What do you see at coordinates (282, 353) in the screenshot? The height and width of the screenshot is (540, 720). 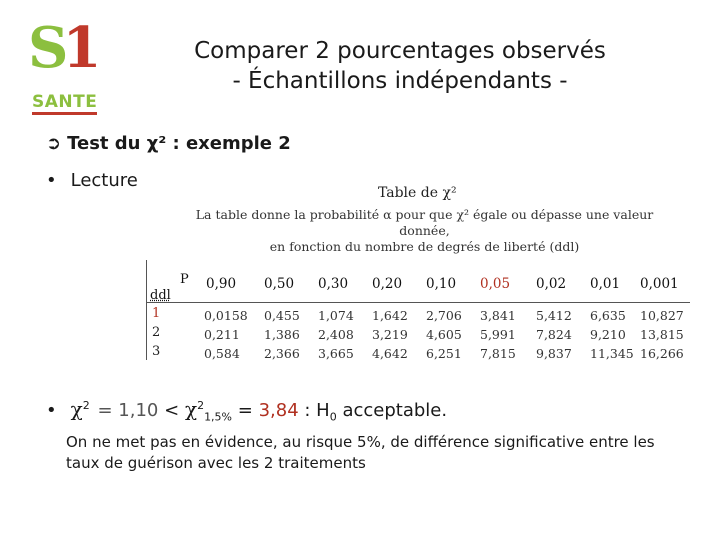 I see `table-cell: 2,366` at bounding box center [282, 353].